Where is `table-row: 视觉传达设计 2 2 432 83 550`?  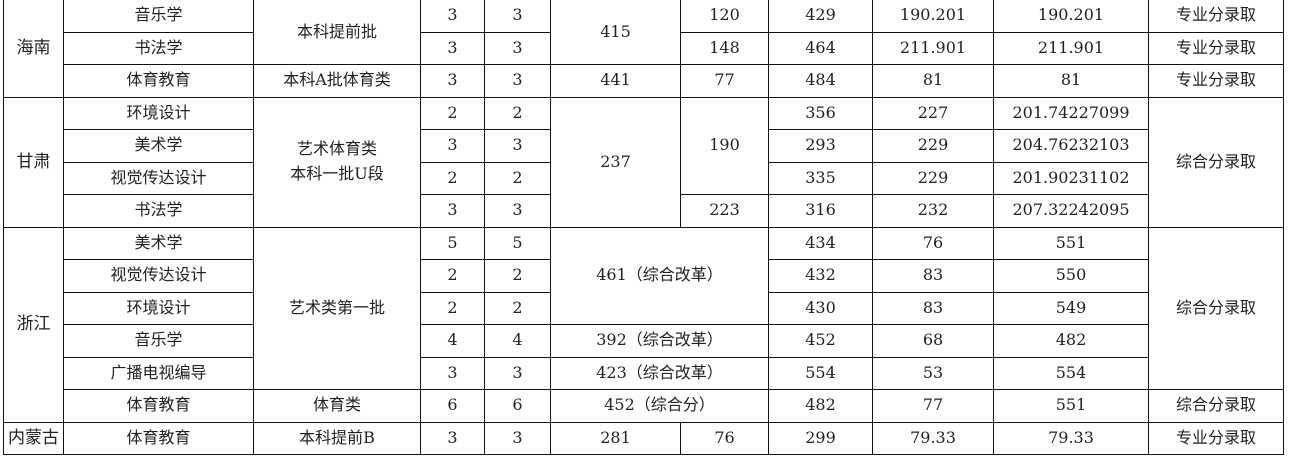
table-row: 视觉传达设计 2 2 432 83 550 is located at coordinates (644, 276).